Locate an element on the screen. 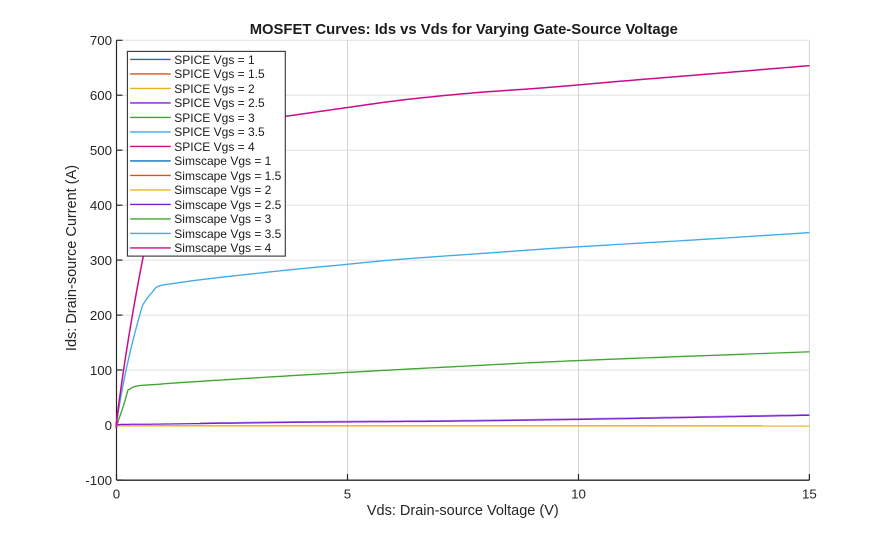  svg-text: Simscape Vgs = 2 is located at coordinates (222, 190).